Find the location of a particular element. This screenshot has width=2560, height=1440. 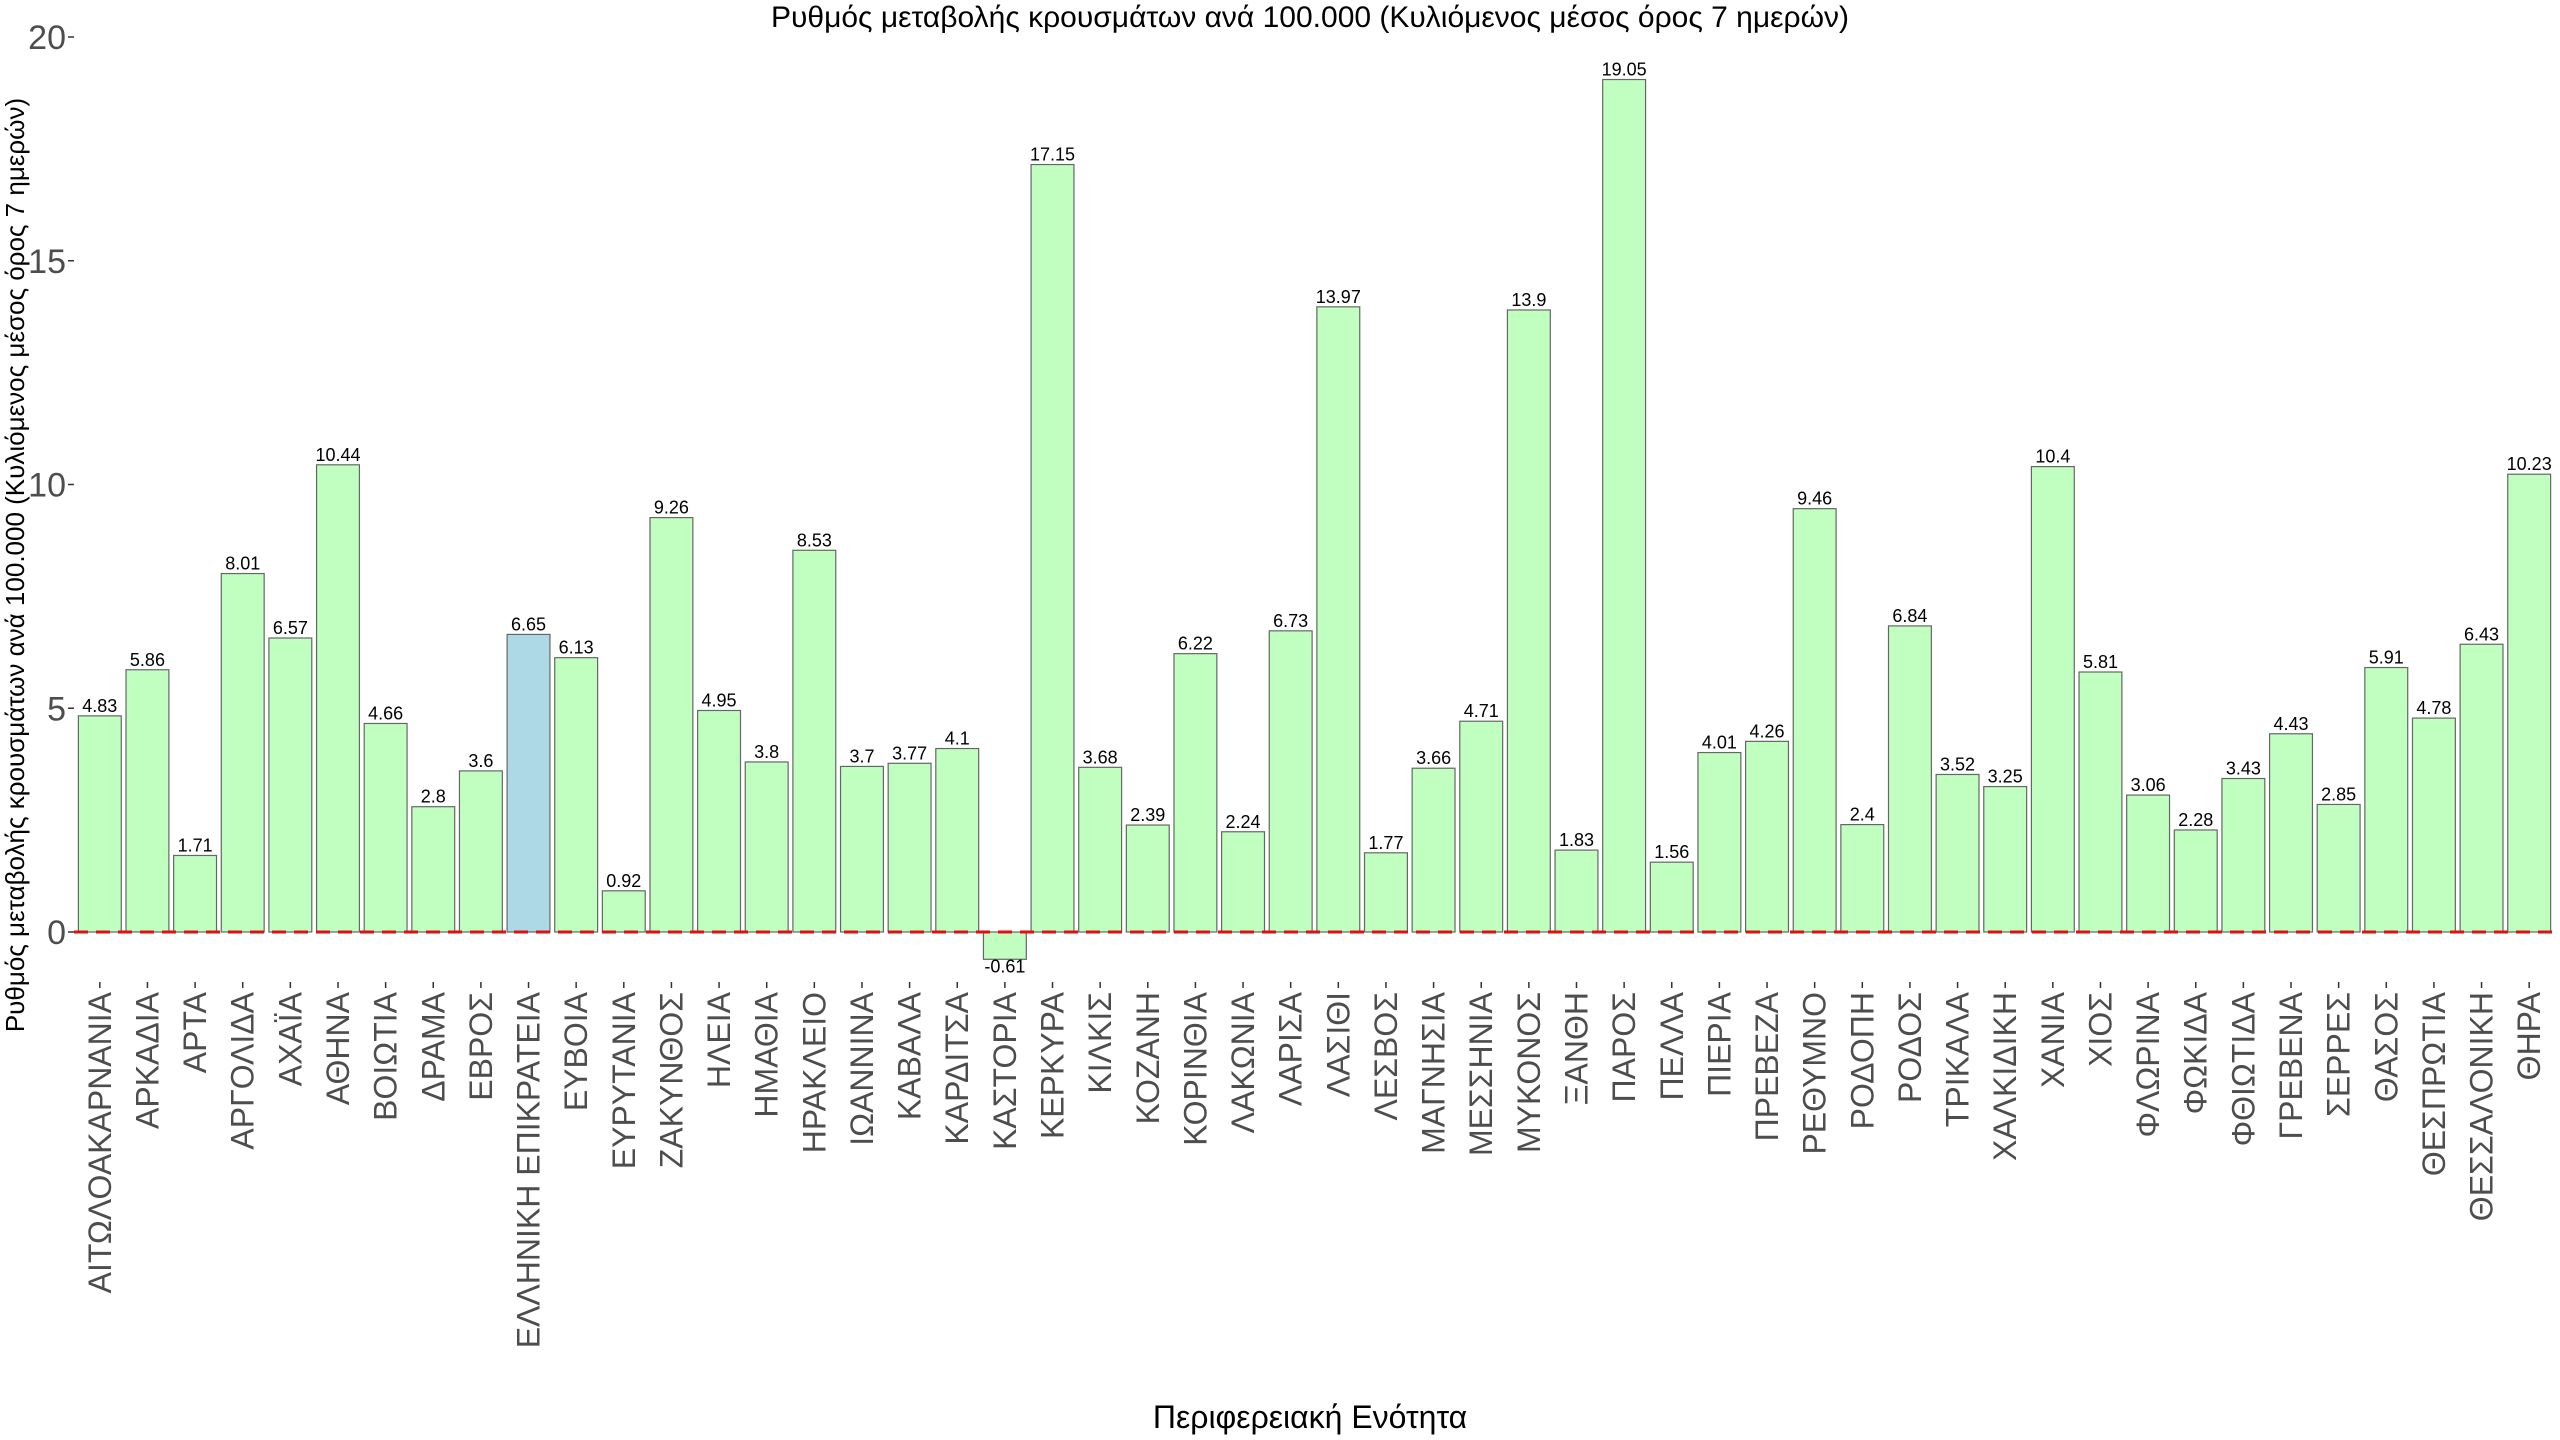

data-label: 4.1 is located at coordinates (957, 739).